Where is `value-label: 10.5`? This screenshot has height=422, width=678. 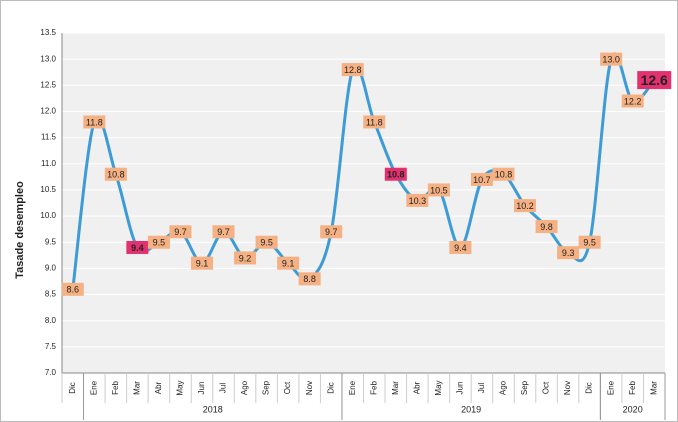
value-label: 10.5 is located at coordinates (439, 190).